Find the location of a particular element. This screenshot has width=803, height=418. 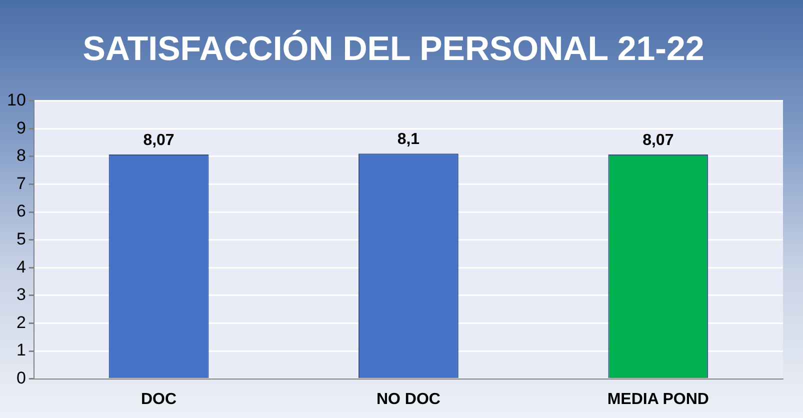

y-tick-label: 3 is located at coordinates (21, 294).